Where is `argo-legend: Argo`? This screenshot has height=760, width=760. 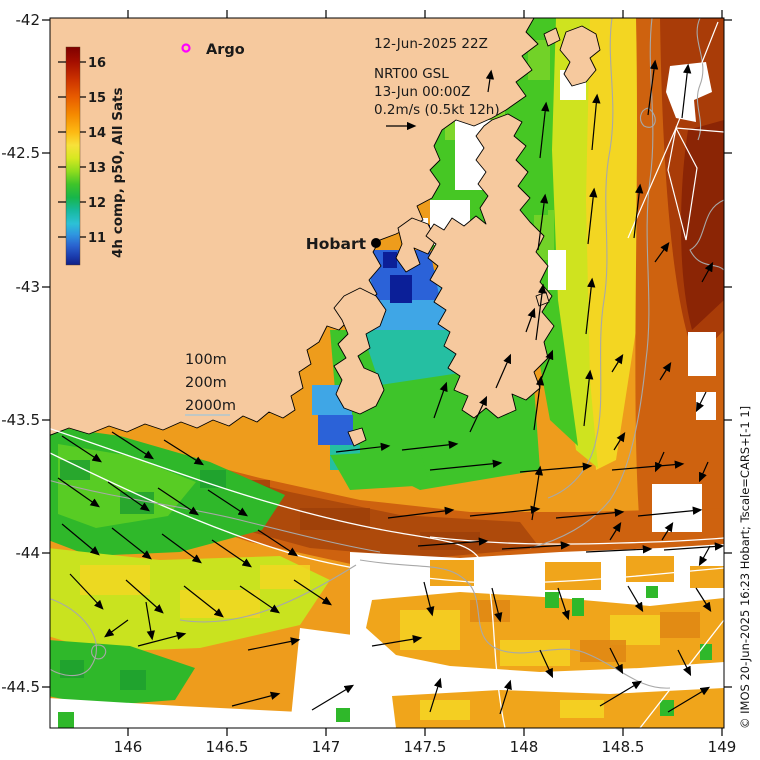 argo-legend: Argo is located at coordinates (213, 50).